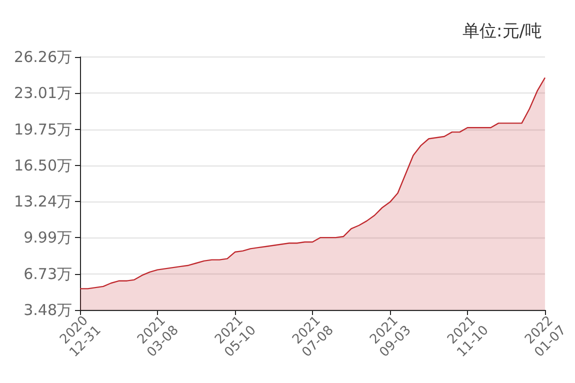 This screenshot has height=383, width=575. What do you see at coordinates (48, 273) in the screenshot?
I see `y-tick-label: 6.73万` at bounding box center [48, 273].